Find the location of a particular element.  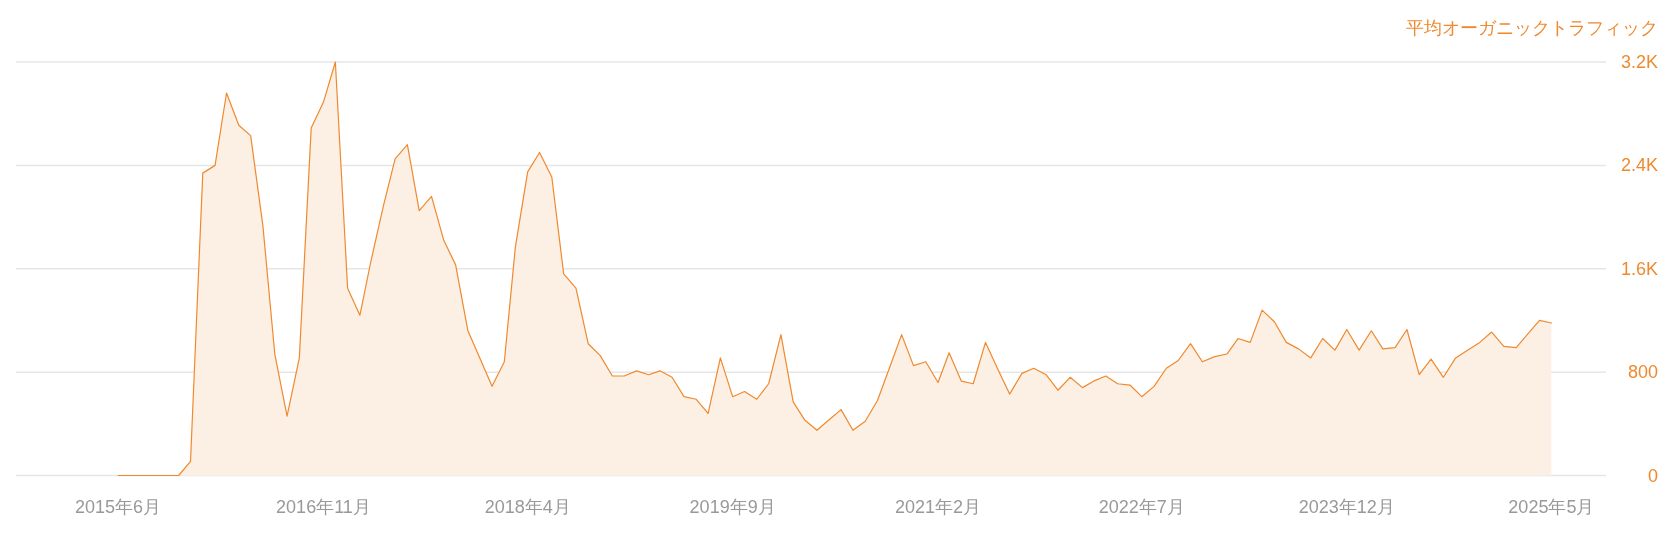

y-tick-label: 0 is located at coordinates (1652, 475).